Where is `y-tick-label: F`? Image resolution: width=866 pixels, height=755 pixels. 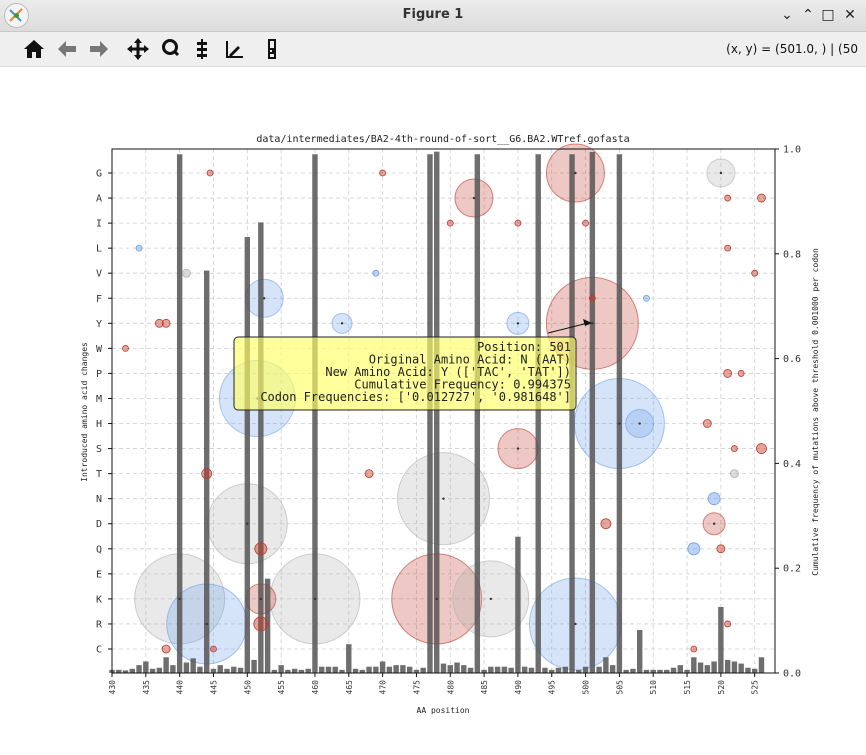
y-tick-label: F is located at coordinates (99, 299).